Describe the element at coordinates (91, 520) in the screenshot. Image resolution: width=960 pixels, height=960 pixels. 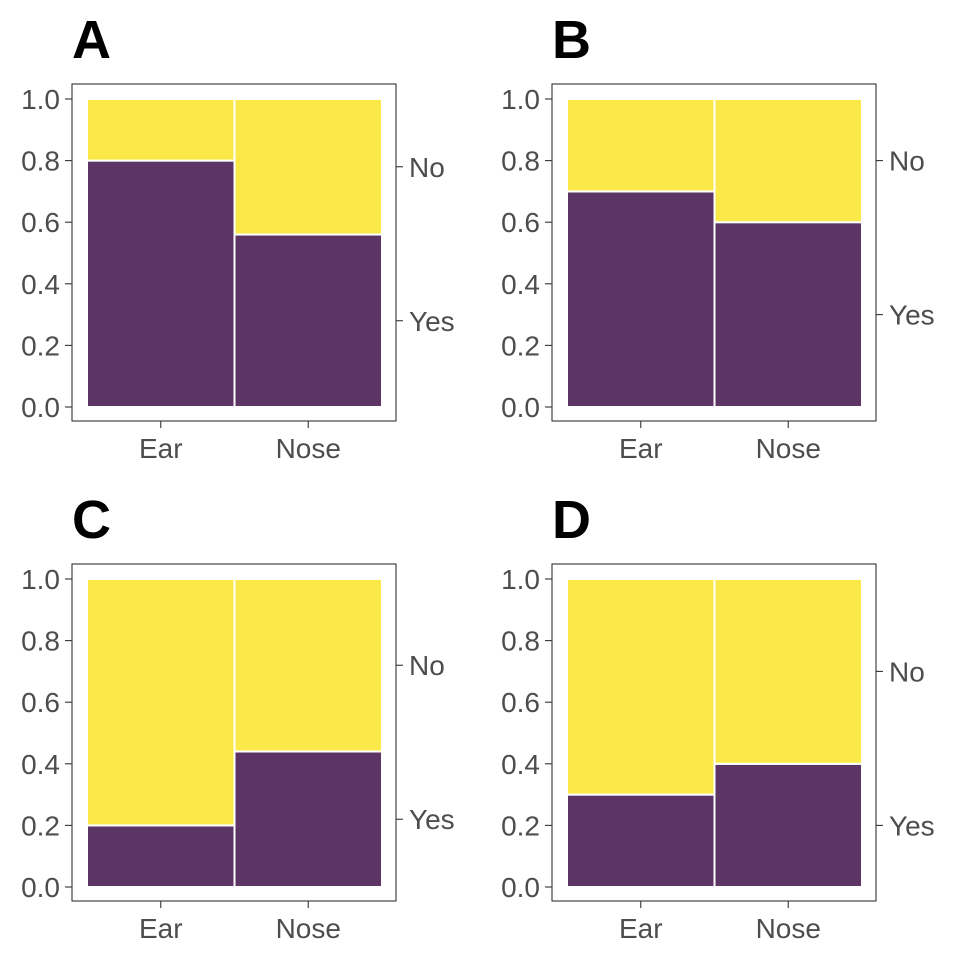
I see `panel-label: C` at that location.